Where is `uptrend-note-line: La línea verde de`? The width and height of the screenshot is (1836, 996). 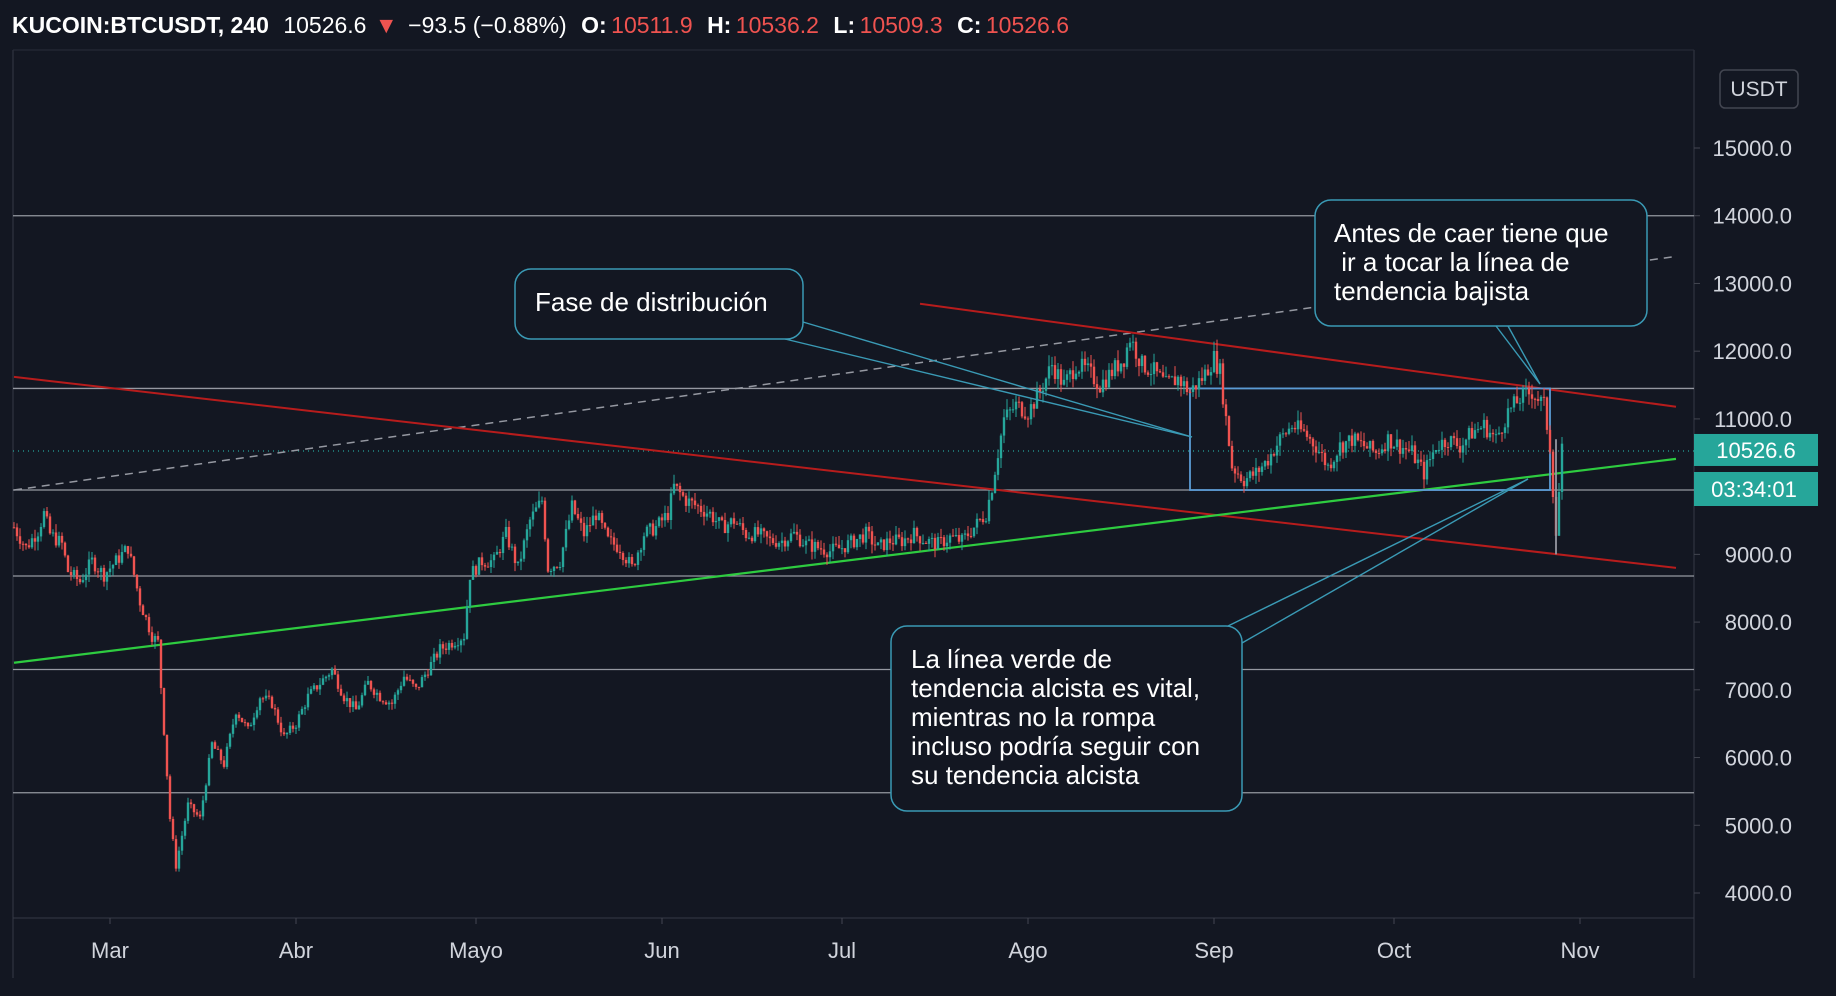 uptrend-note-line: La línea verde de is located at coordinates (1011, 659).